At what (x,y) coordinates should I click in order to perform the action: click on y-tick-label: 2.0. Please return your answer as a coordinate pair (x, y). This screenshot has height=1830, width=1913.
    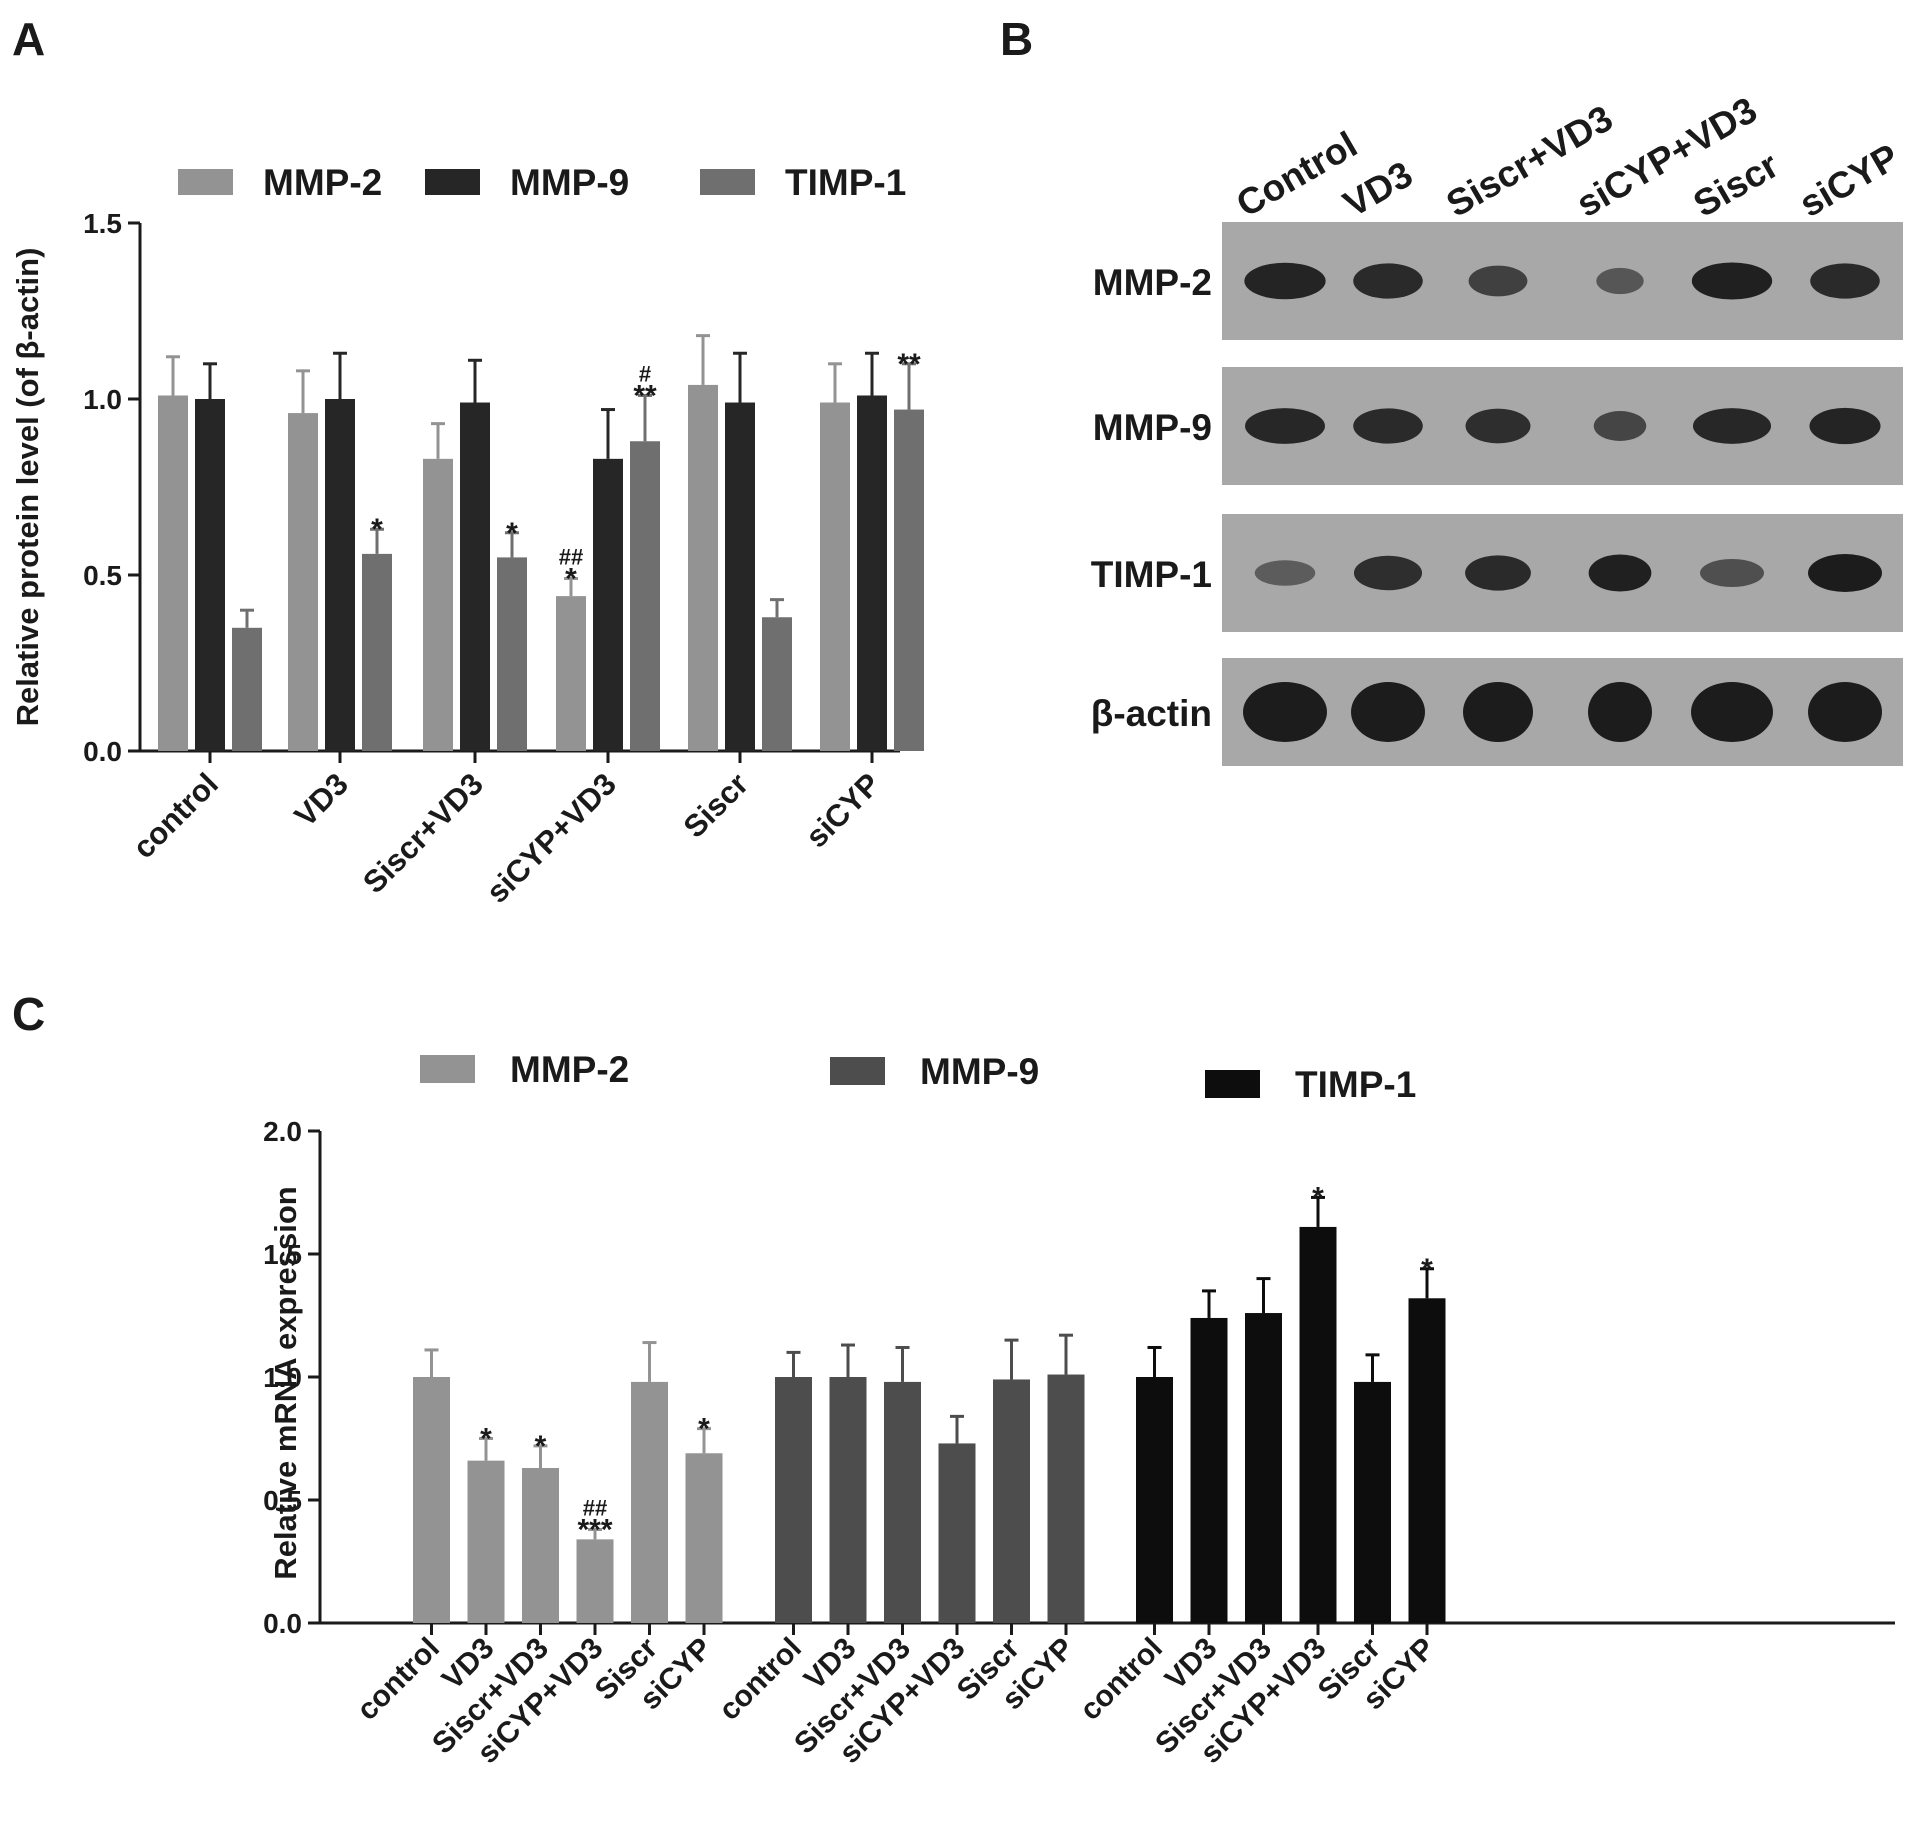
    Looking at the image, I should click on (282, 1131).